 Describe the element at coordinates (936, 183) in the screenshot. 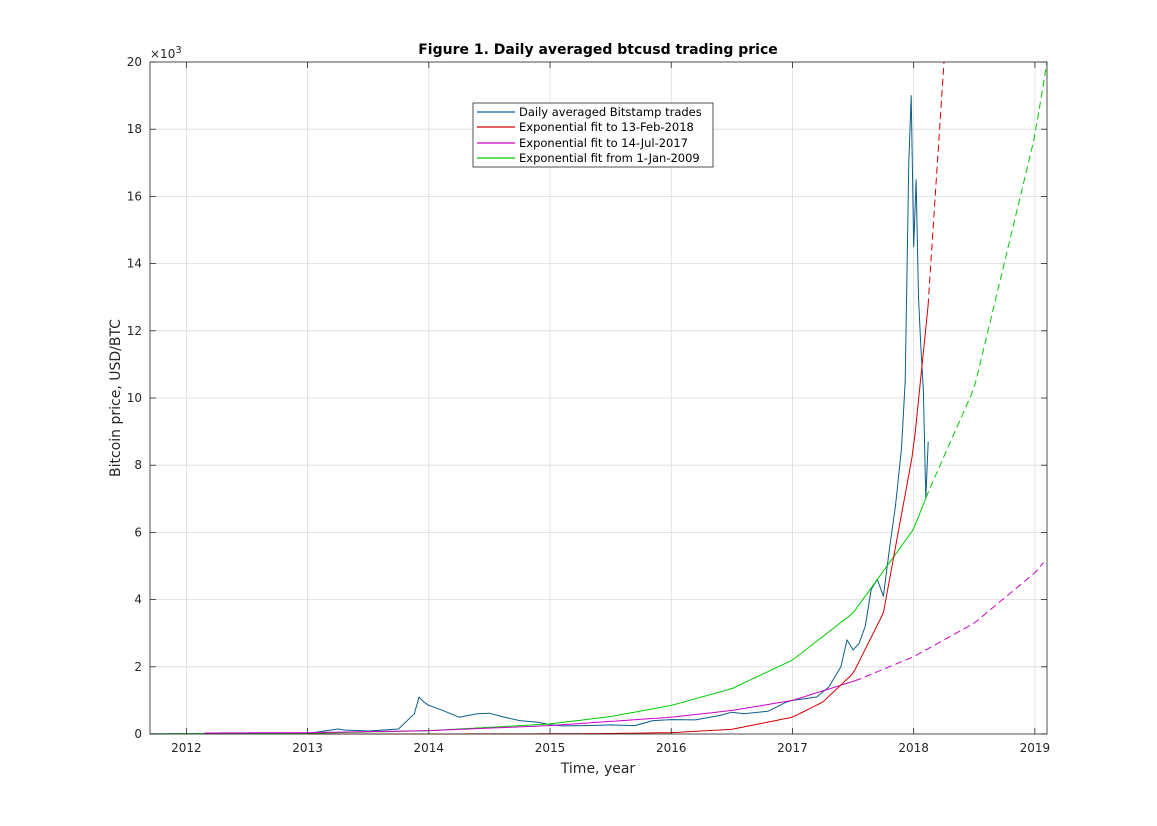

I see `series-line-fit-feb-2018-extrapolation` at that location.